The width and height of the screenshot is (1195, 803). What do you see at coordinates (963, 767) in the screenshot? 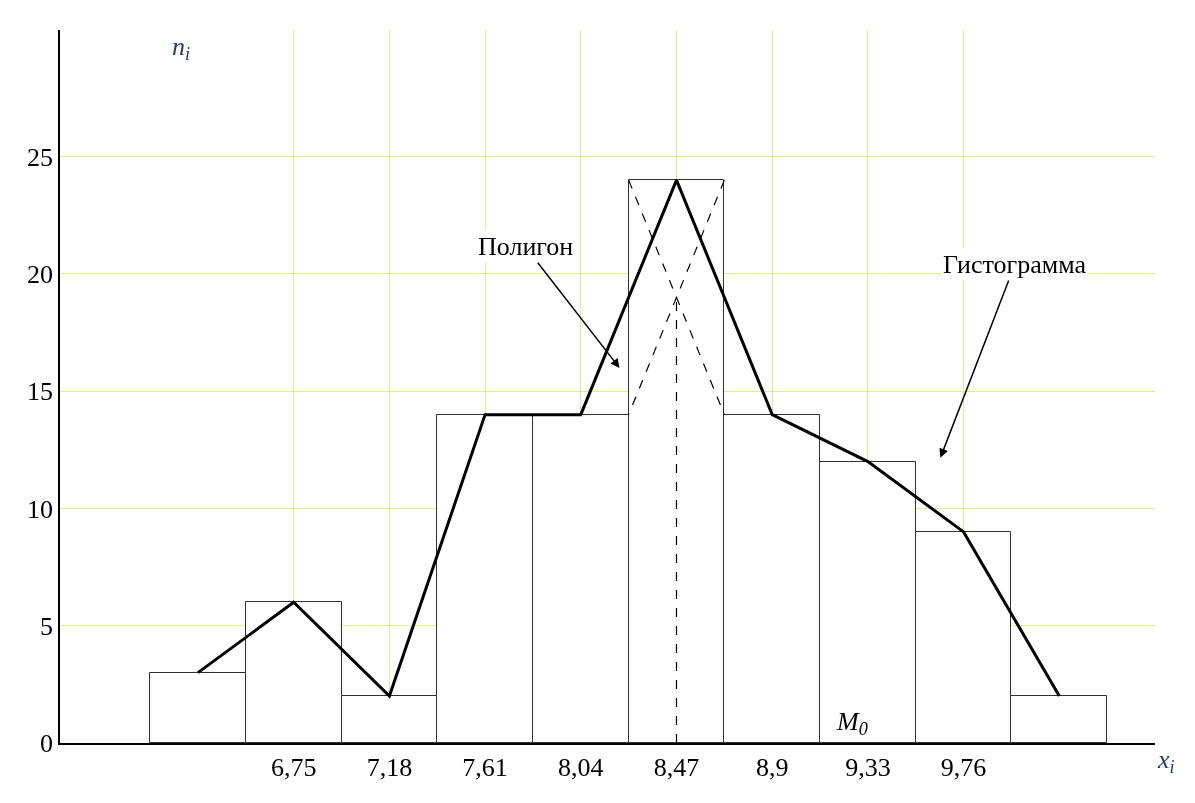
I see `x-tick-label: 9,76` at bounding box center [963, 767].